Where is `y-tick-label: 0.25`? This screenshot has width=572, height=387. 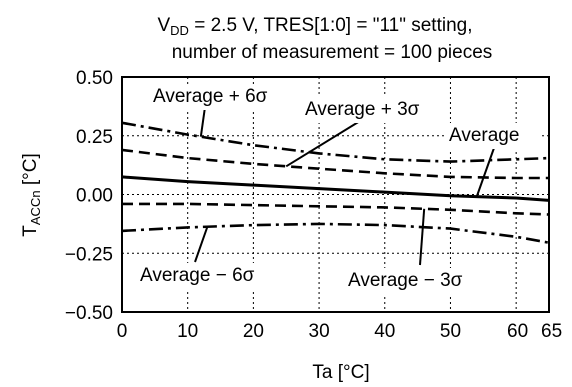 y-tick-label: 0.25 is located at coordinates (94, 137).